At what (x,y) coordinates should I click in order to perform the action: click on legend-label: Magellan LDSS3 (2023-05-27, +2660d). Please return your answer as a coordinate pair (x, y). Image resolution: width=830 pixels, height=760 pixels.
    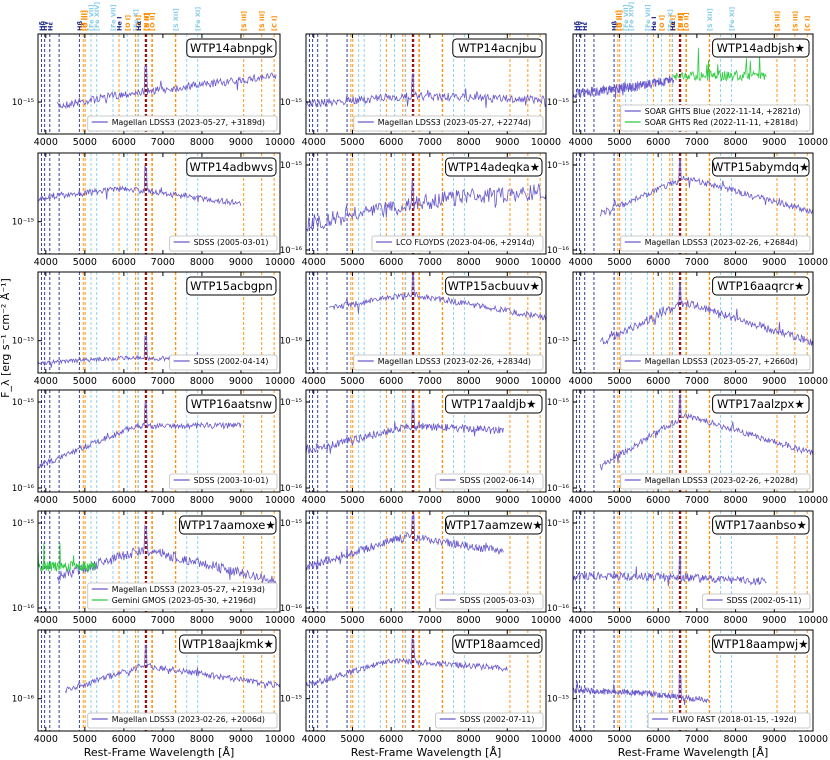
    Looking at the image, I should click on (721, 361).